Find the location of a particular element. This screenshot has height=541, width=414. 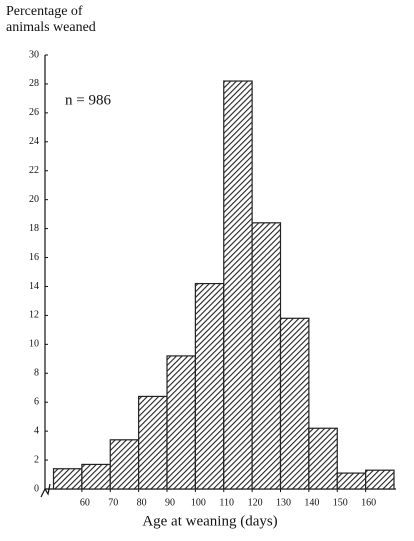

x-tick-label: 140 is located at coordinates (311, 502).